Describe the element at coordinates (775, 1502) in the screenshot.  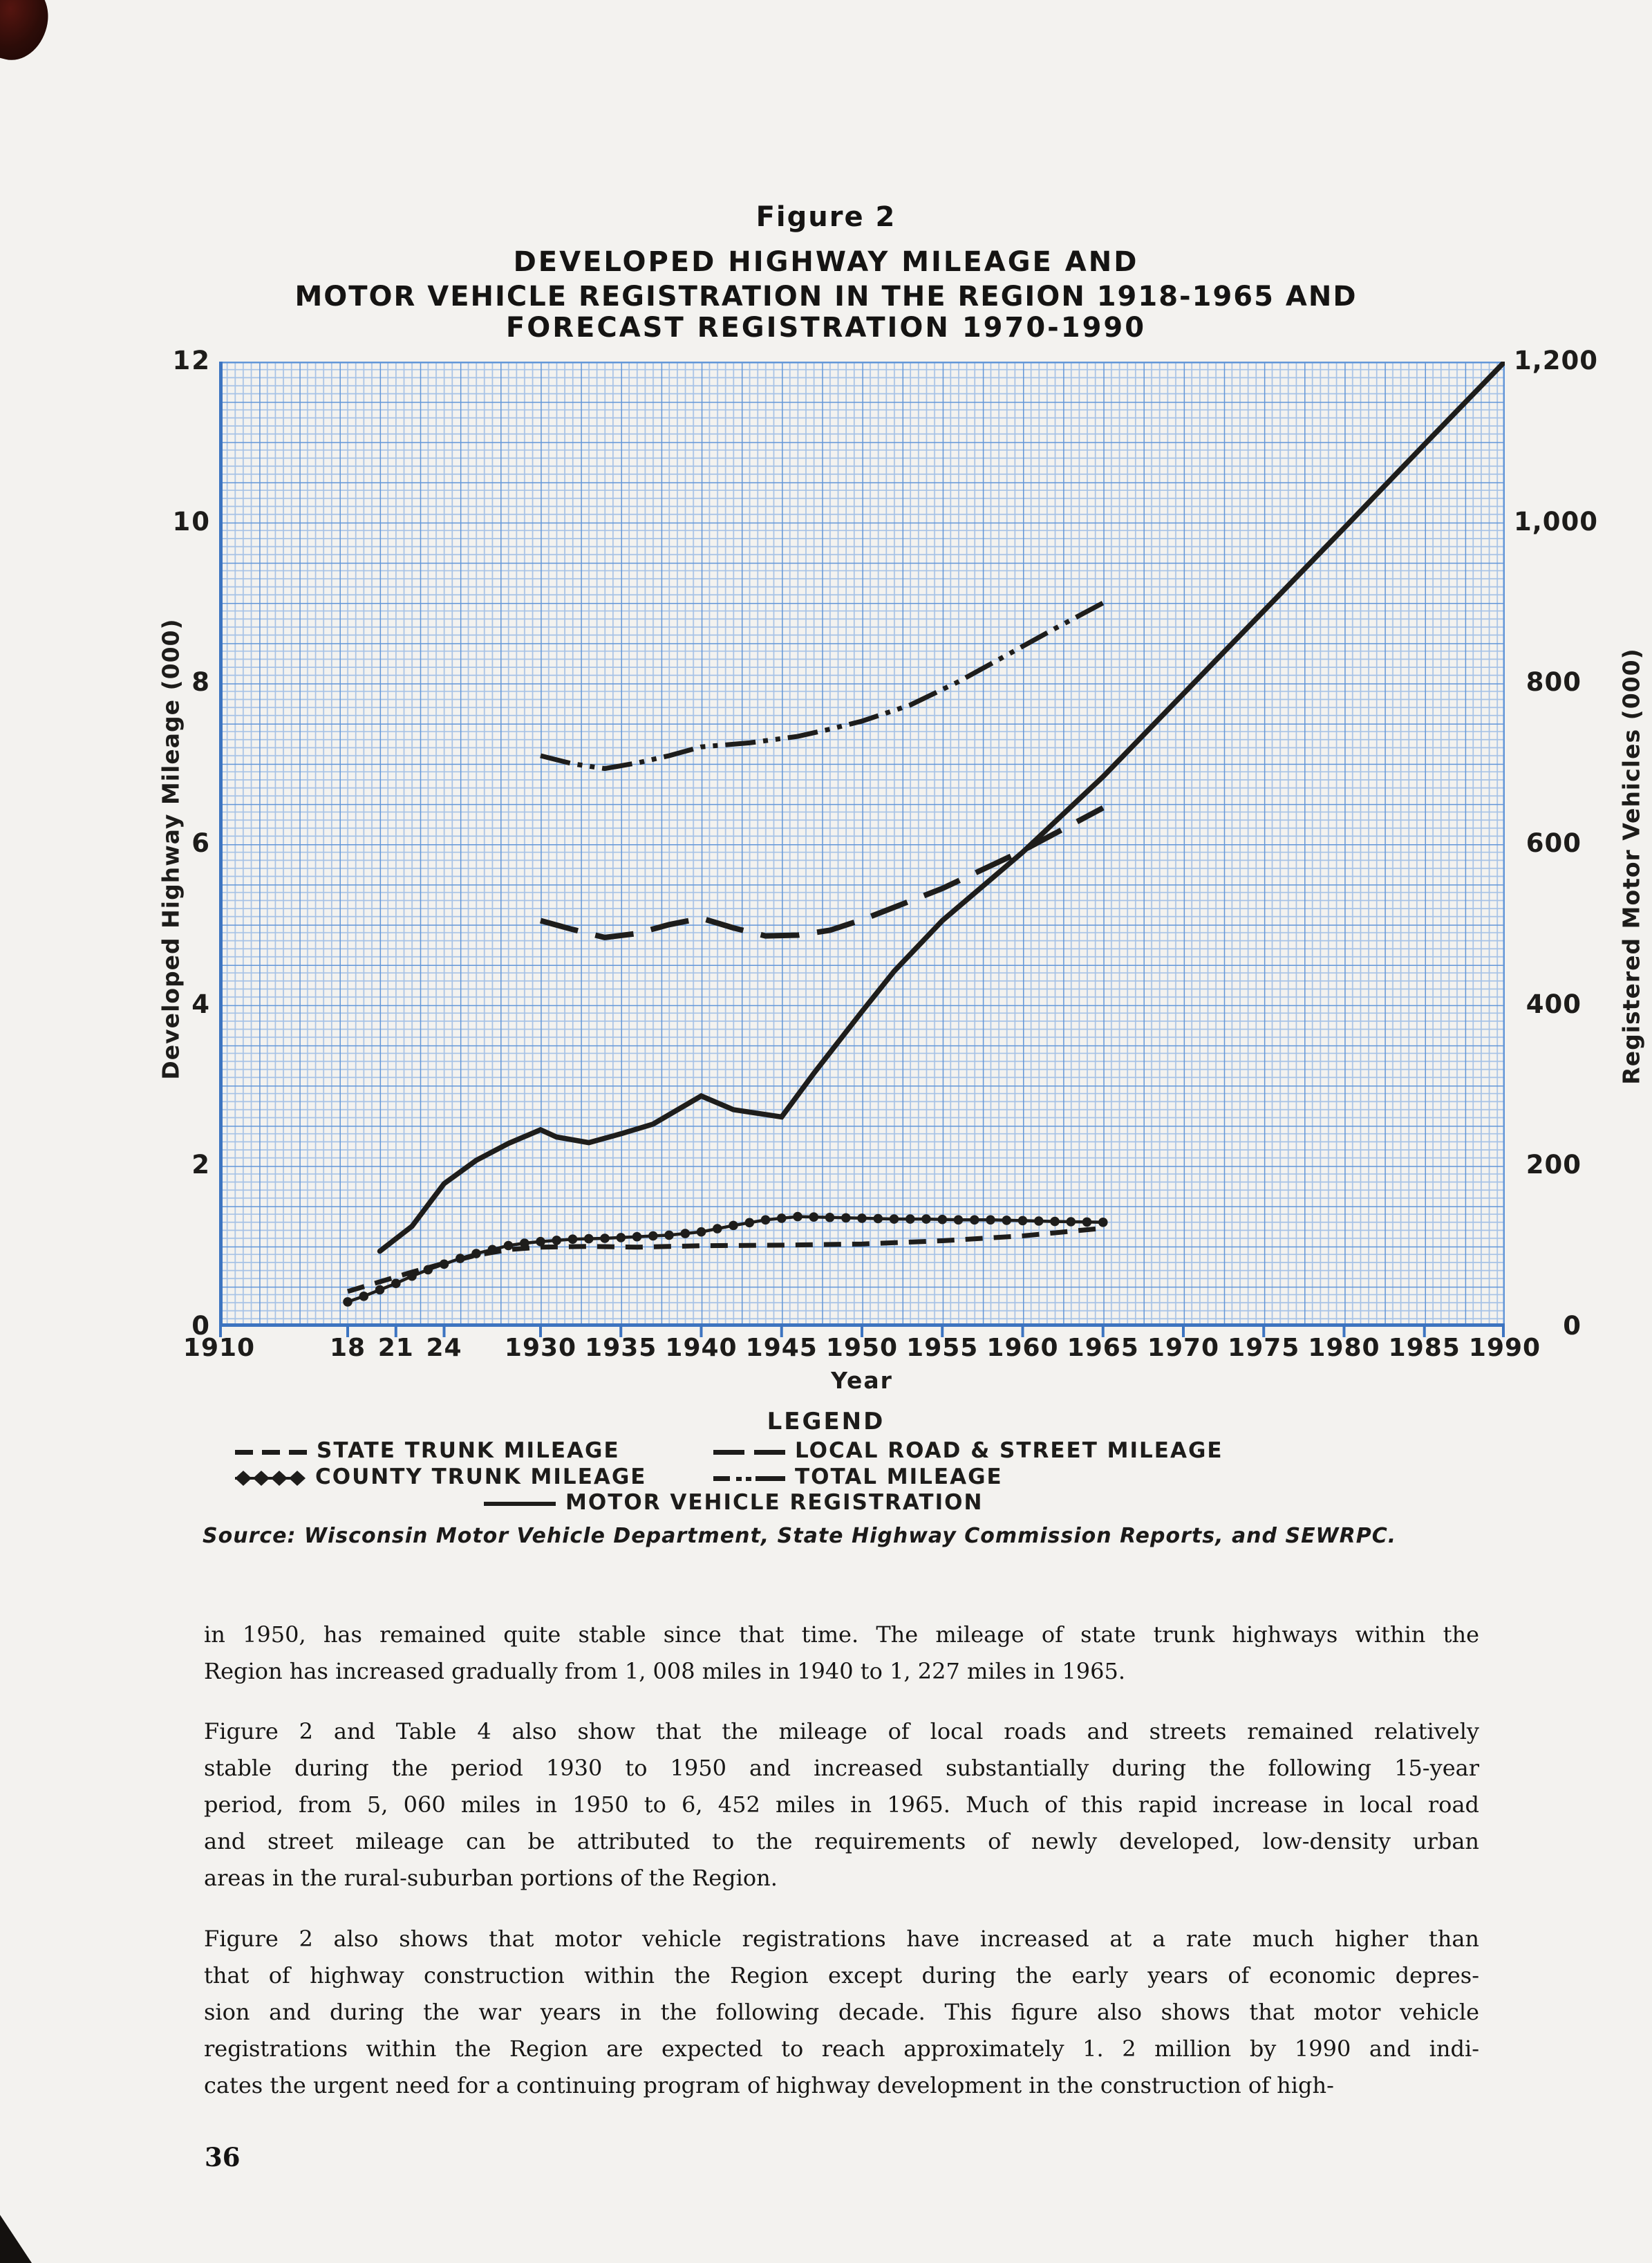
I see `legend-item-label: MOTOR VEHICLE REGISTRATION` at that location.